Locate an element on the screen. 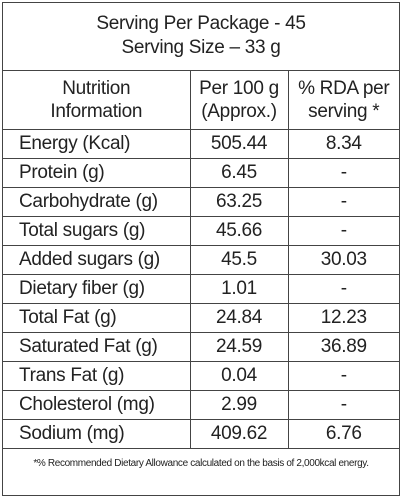 This screenshot has height=500, width=404. rda-value: 12.23 is located at coordinates (343, 318).